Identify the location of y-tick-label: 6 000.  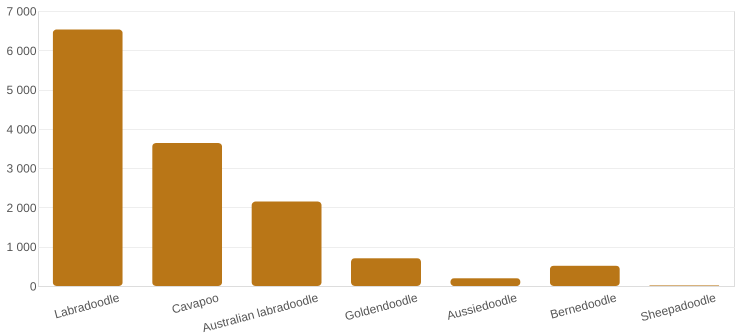
(21, 51).